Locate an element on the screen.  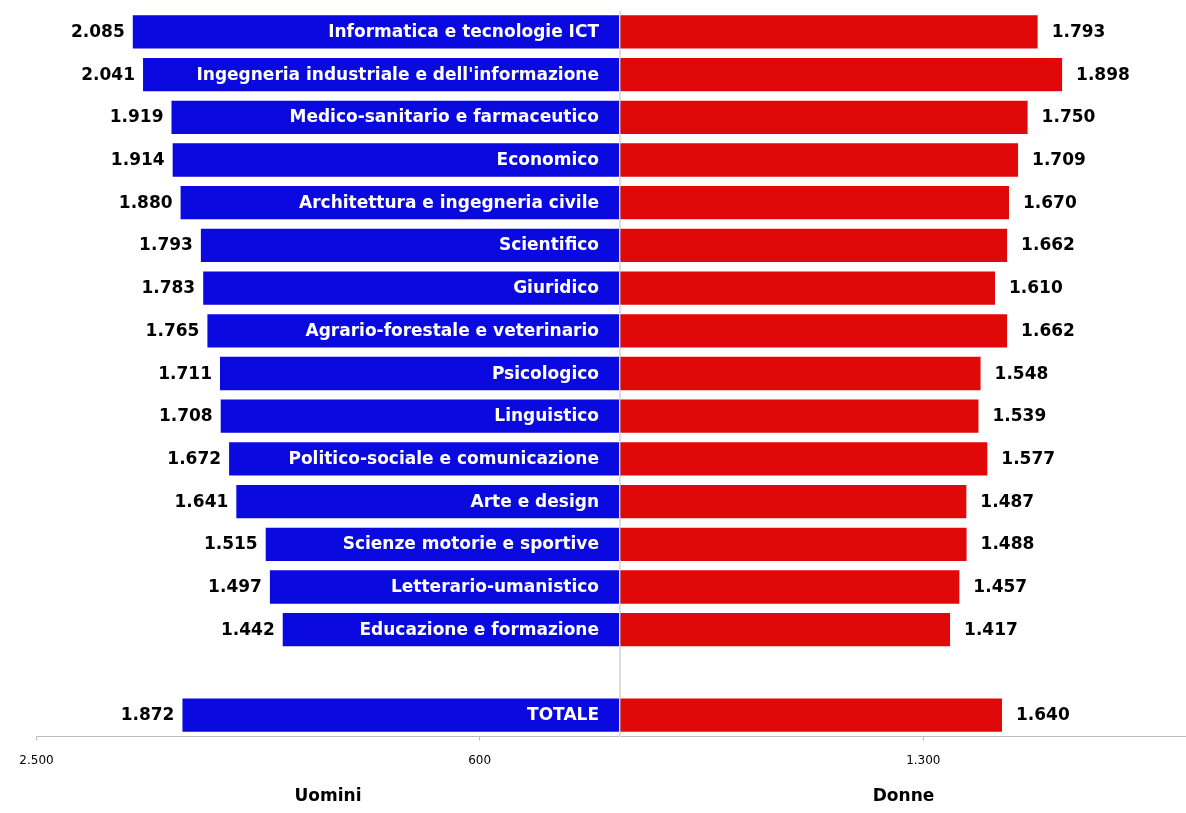
data-label: 1.872 is located at coordinates (147, 714).